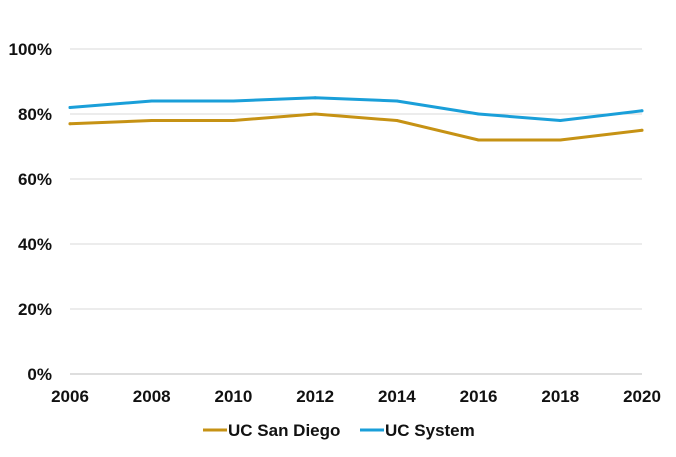 The width and height of the screenshot is (676, 457). Describe the element at coordinates (30, 212) in the screenshot. I see `y-axis-tick-labels: 0% 20% 40% 60% 80% 100%` at that location.